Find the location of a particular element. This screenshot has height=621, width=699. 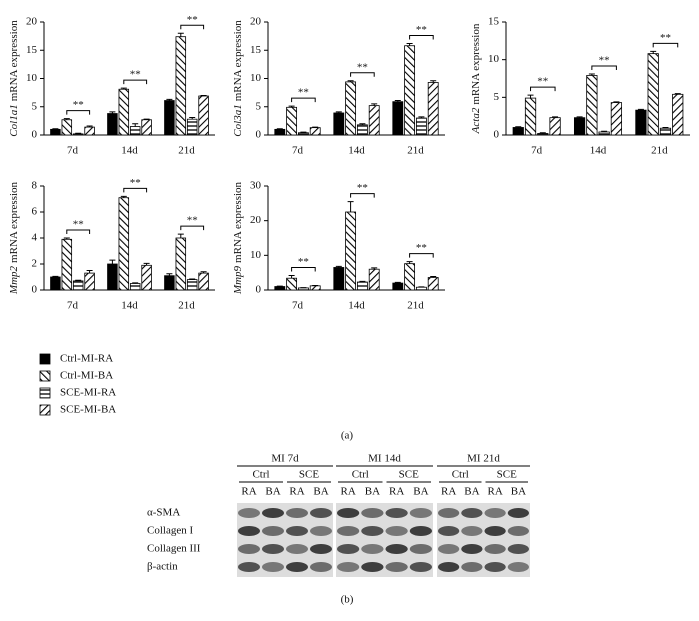

panel-label: (b) is located at coordinates (347, 600).